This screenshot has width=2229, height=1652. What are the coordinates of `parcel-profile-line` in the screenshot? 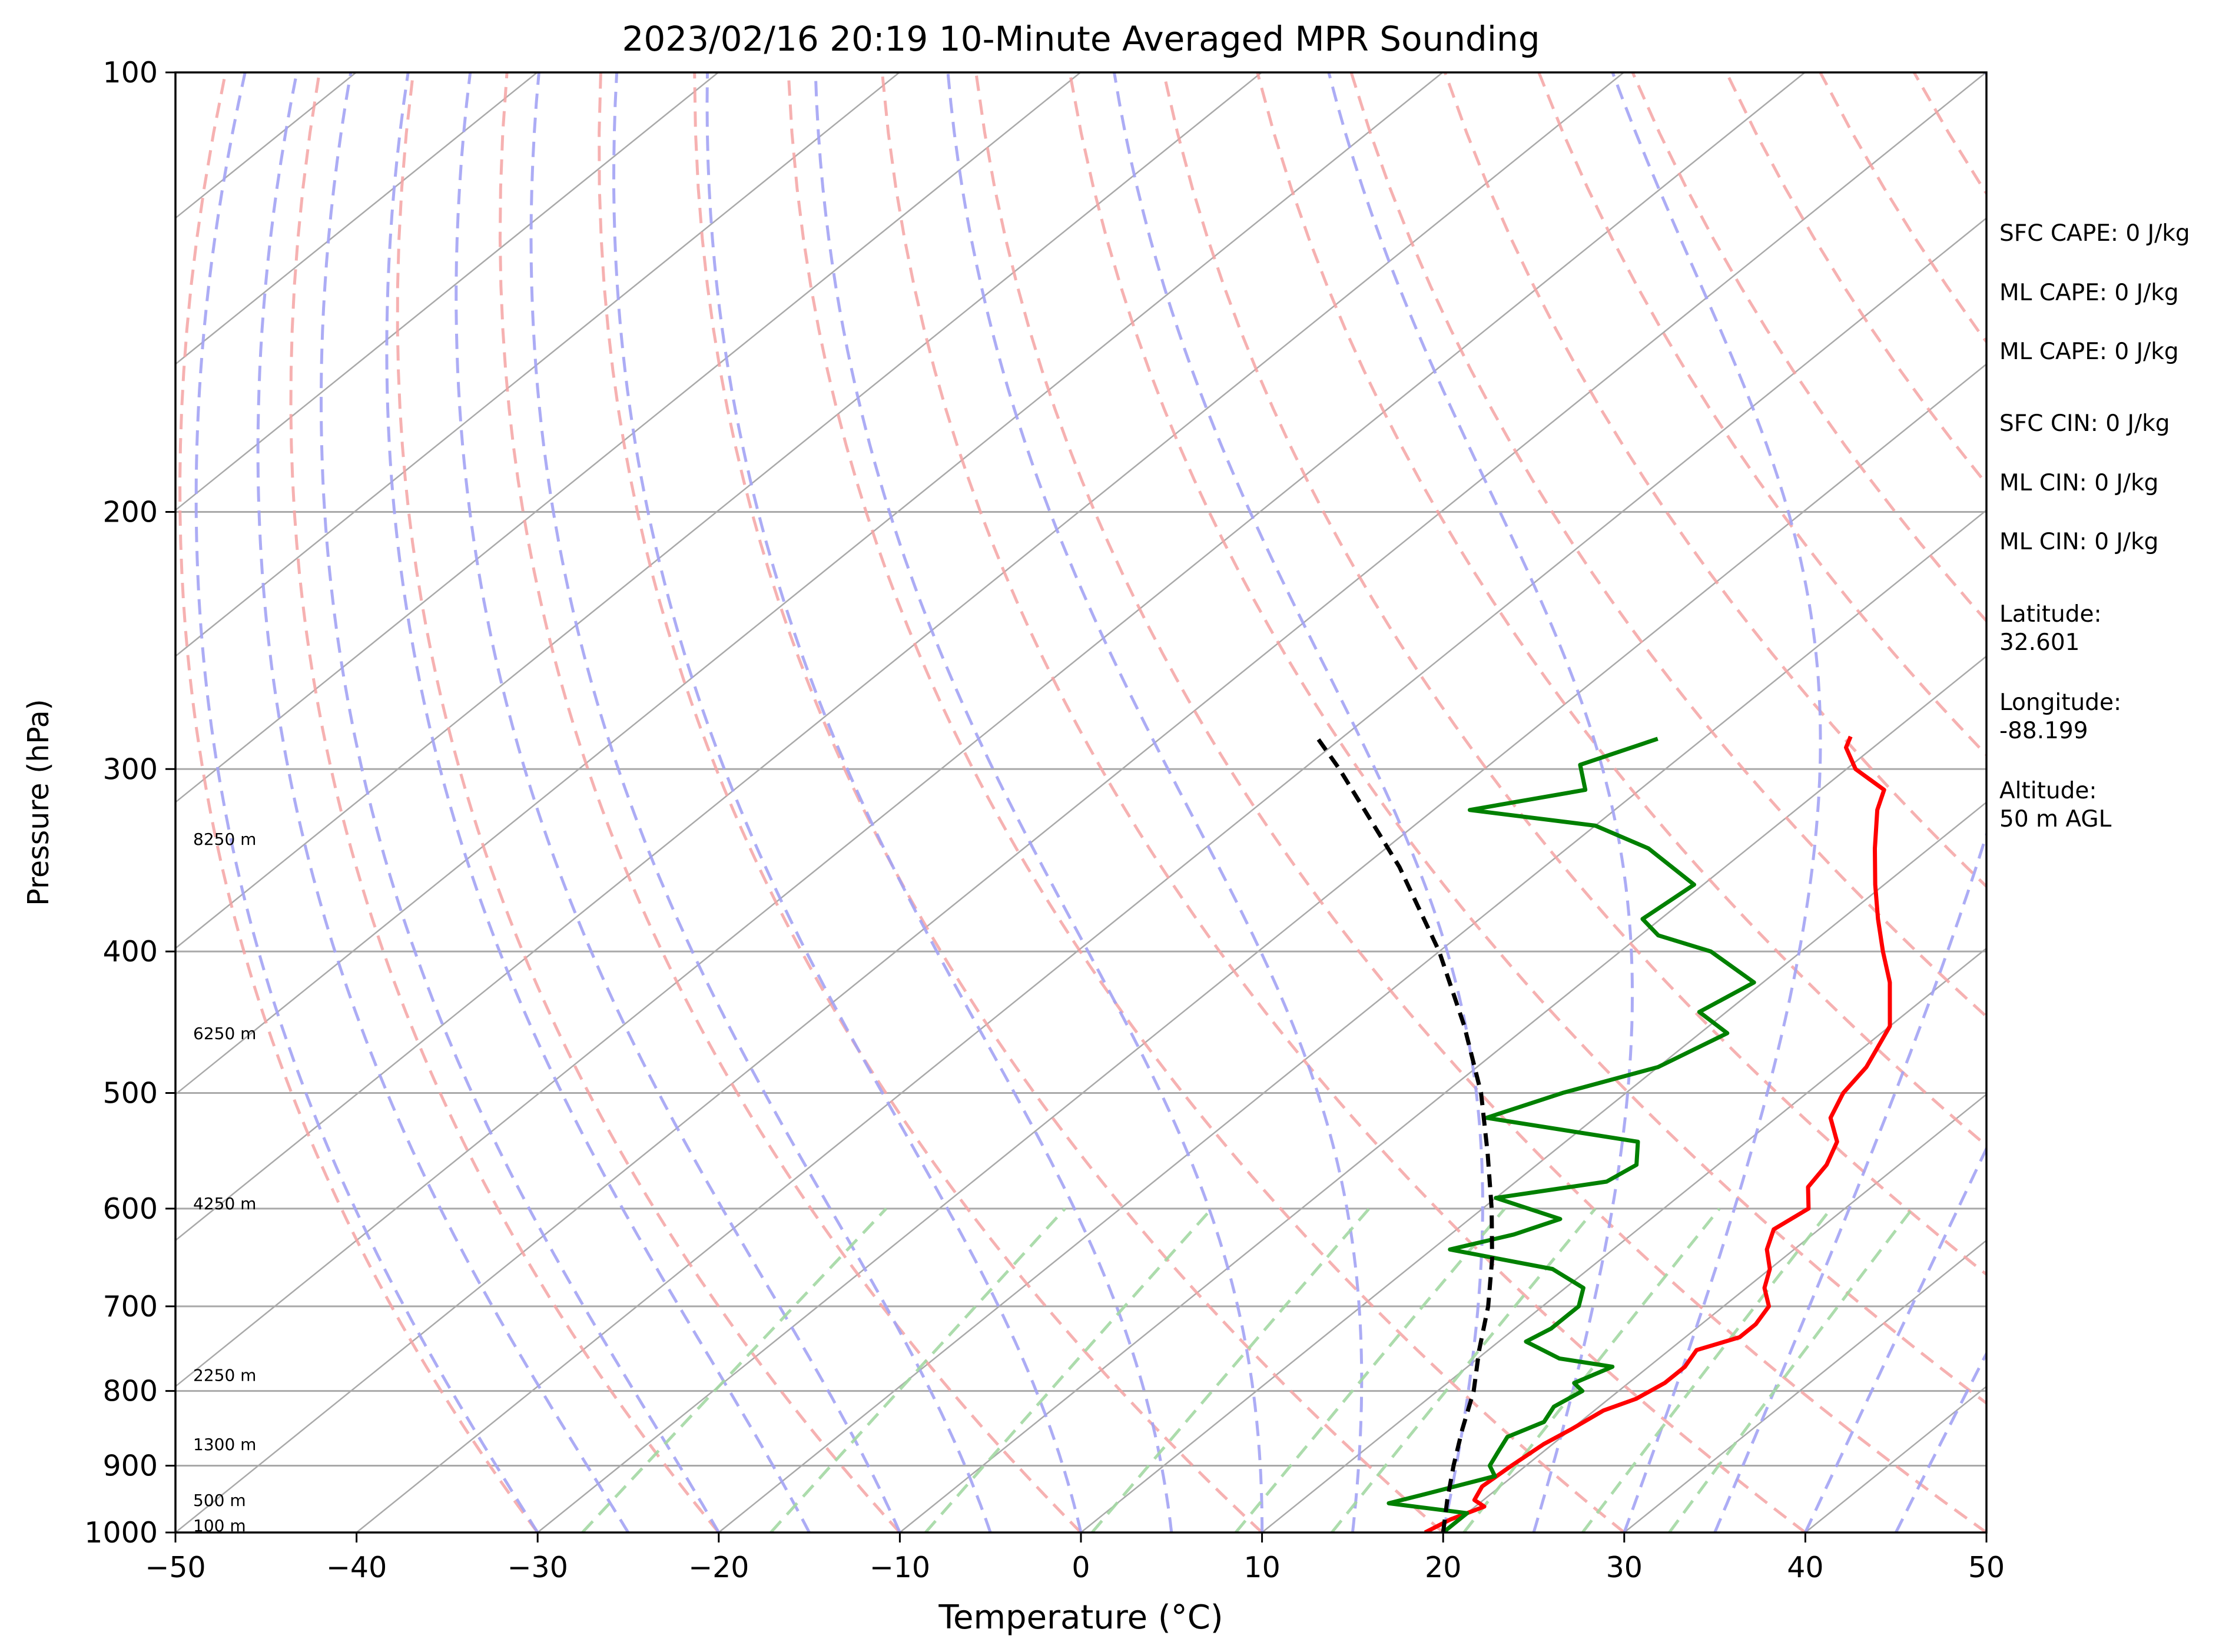 It's located at (1405, 1133).